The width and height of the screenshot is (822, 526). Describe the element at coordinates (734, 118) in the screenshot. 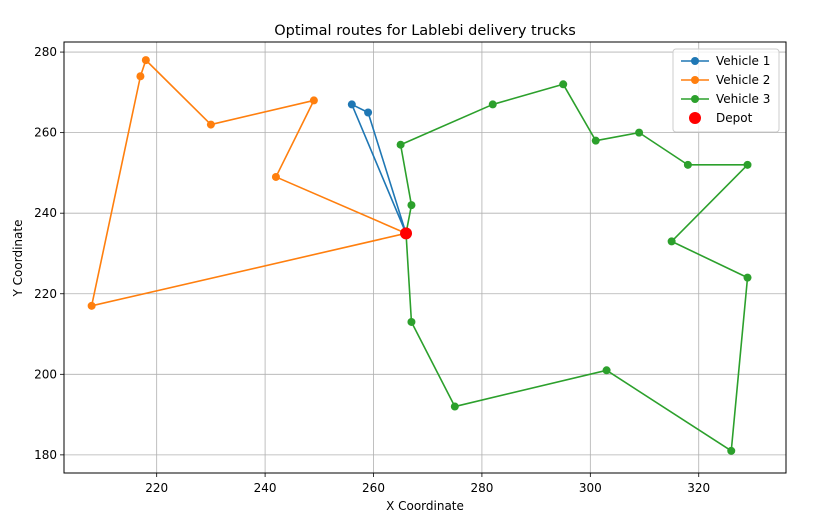

I see `legend-label-depot: Depot` at that location.